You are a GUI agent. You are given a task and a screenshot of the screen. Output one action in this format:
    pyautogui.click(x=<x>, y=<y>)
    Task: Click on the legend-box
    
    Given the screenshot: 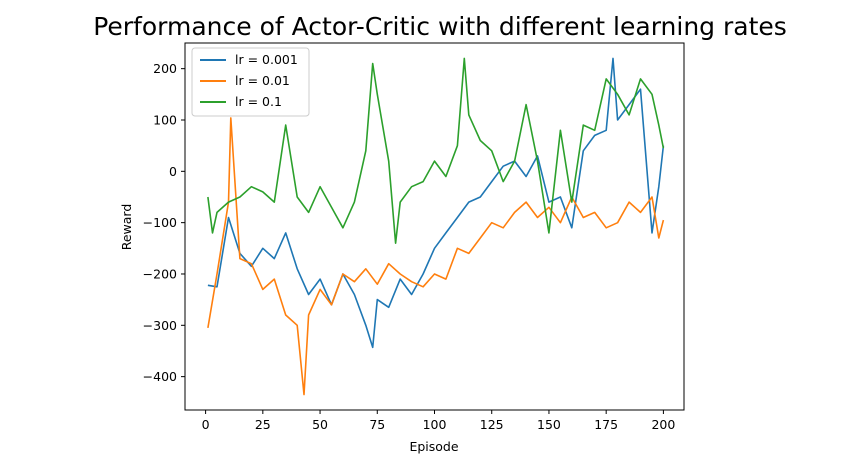 What is the action you would take?
    pyautogui.click(x=250, y=82)
    